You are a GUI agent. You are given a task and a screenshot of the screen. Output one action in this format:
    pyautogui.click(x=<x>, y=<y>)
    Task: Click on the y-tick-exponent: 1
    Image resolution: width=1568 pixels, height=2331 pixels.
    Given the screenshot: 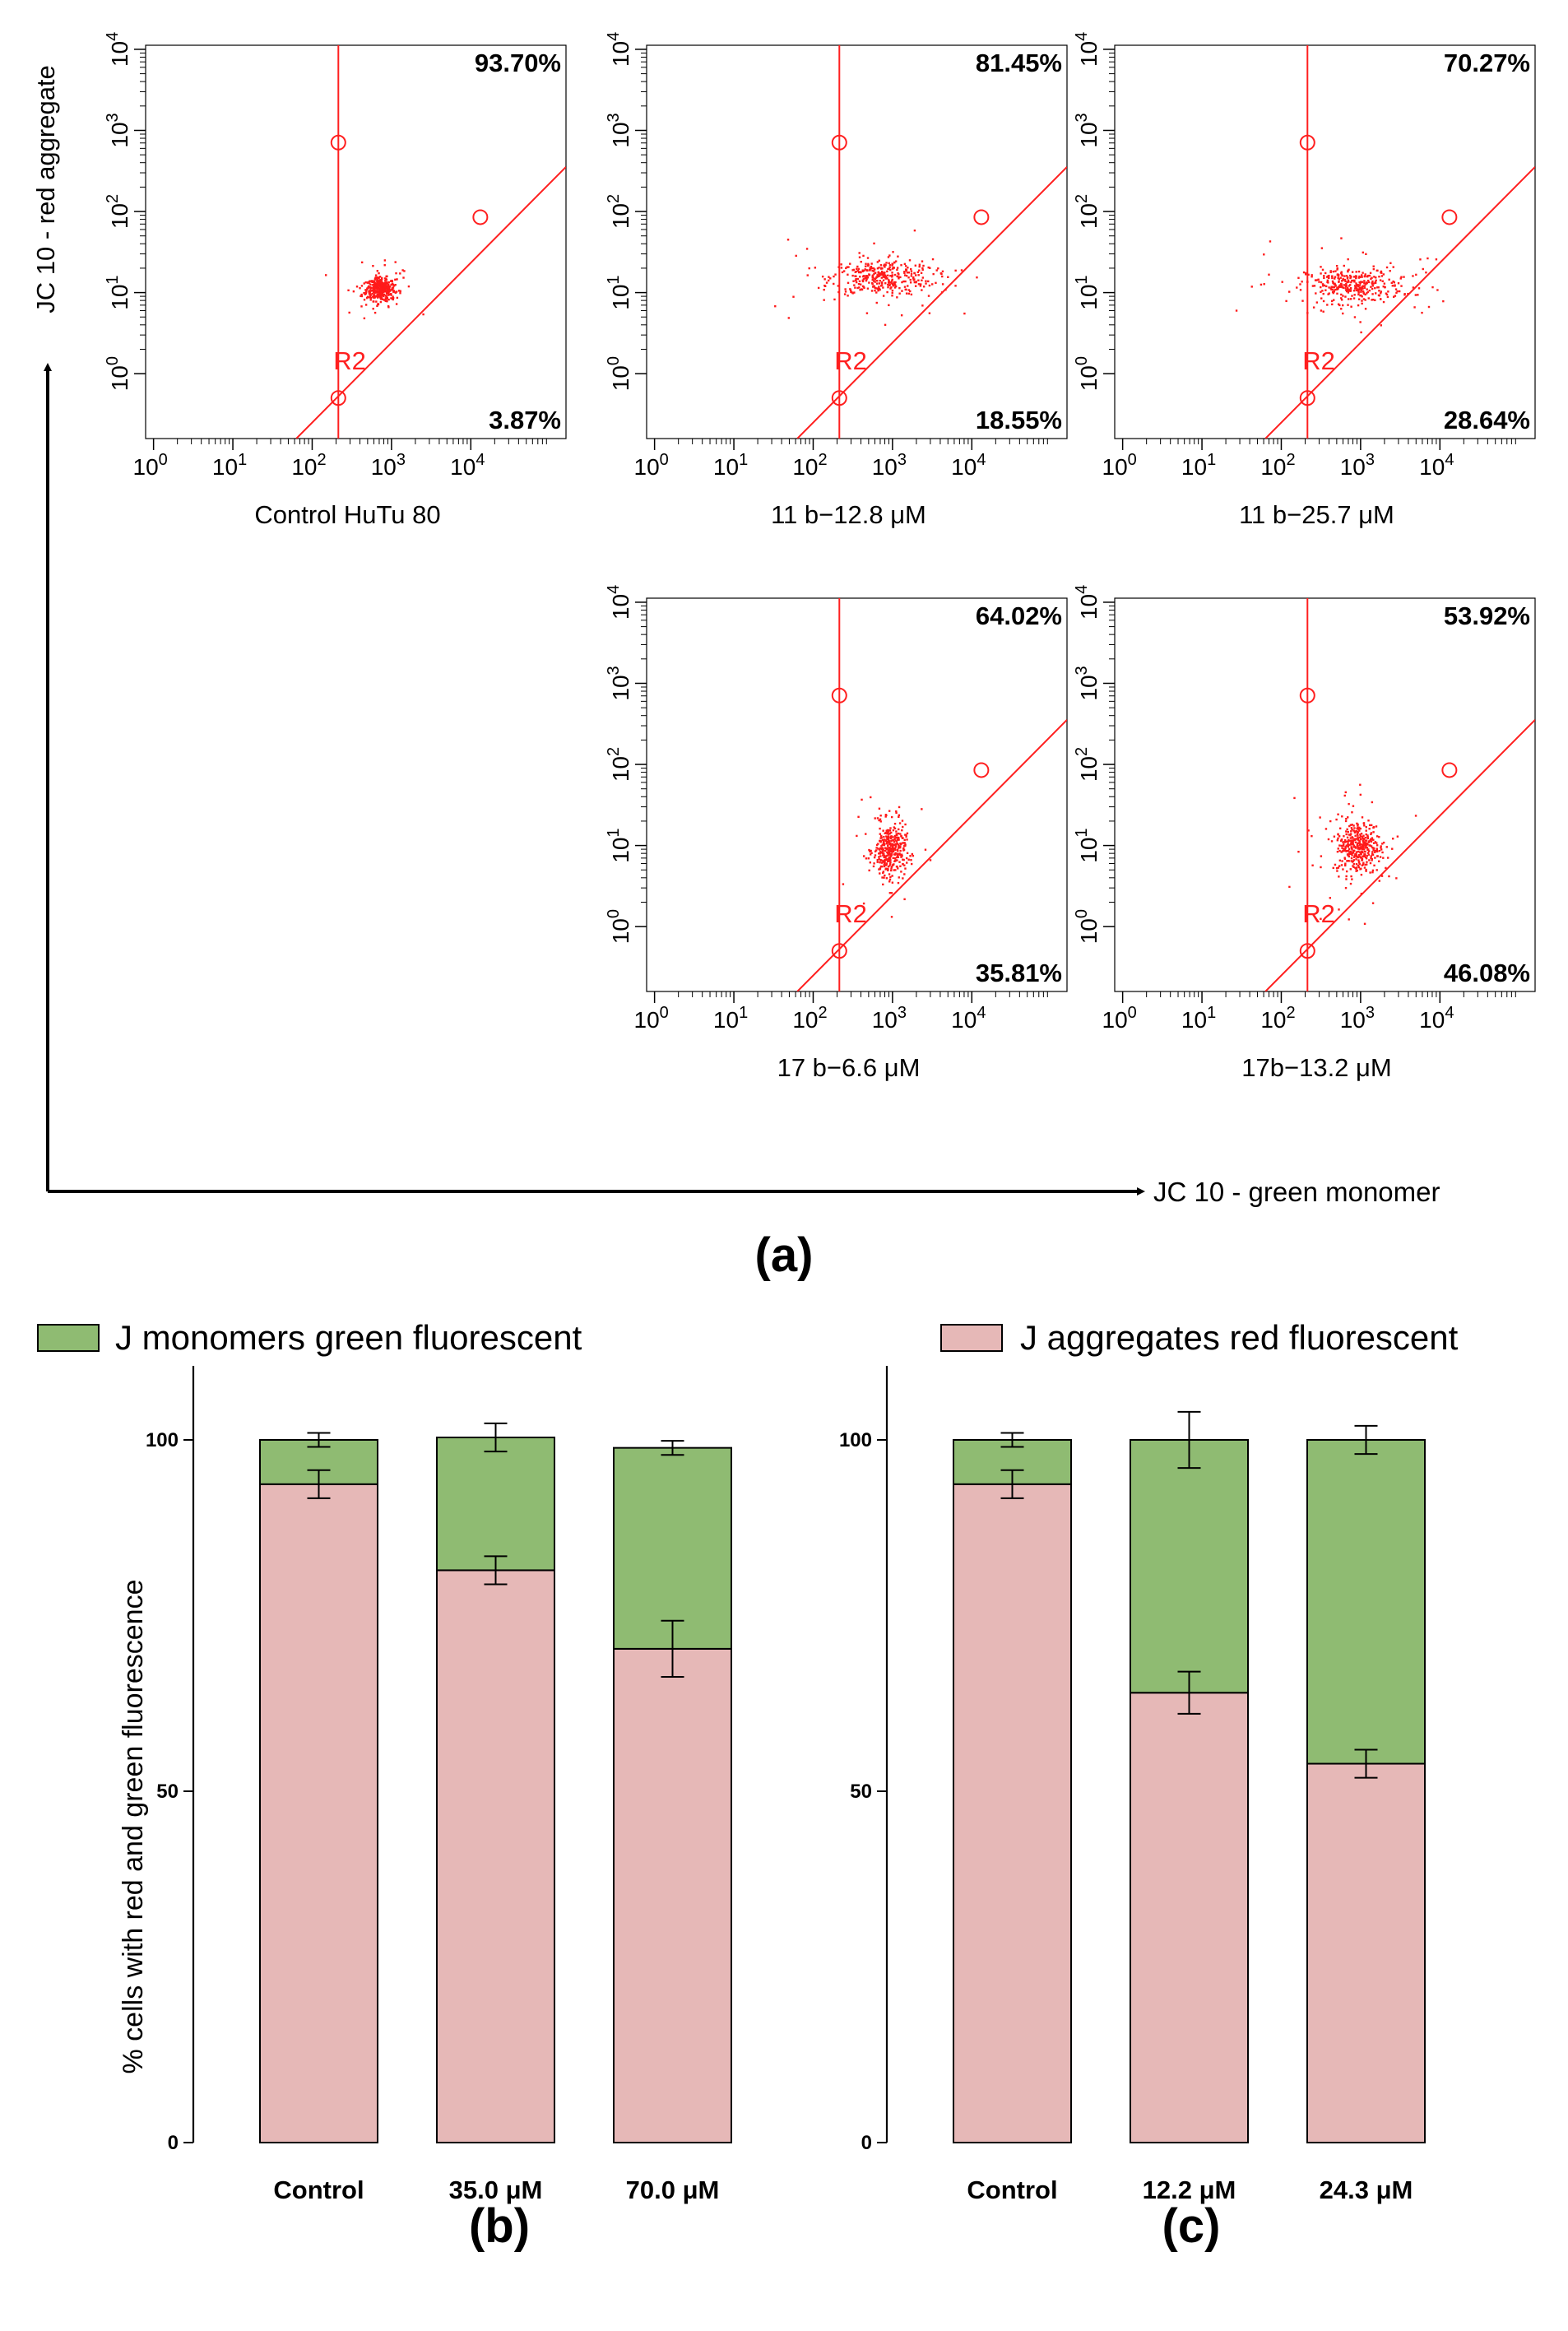 What is the action you would take?
    pyautogui.click(x=1082, y=280)
    